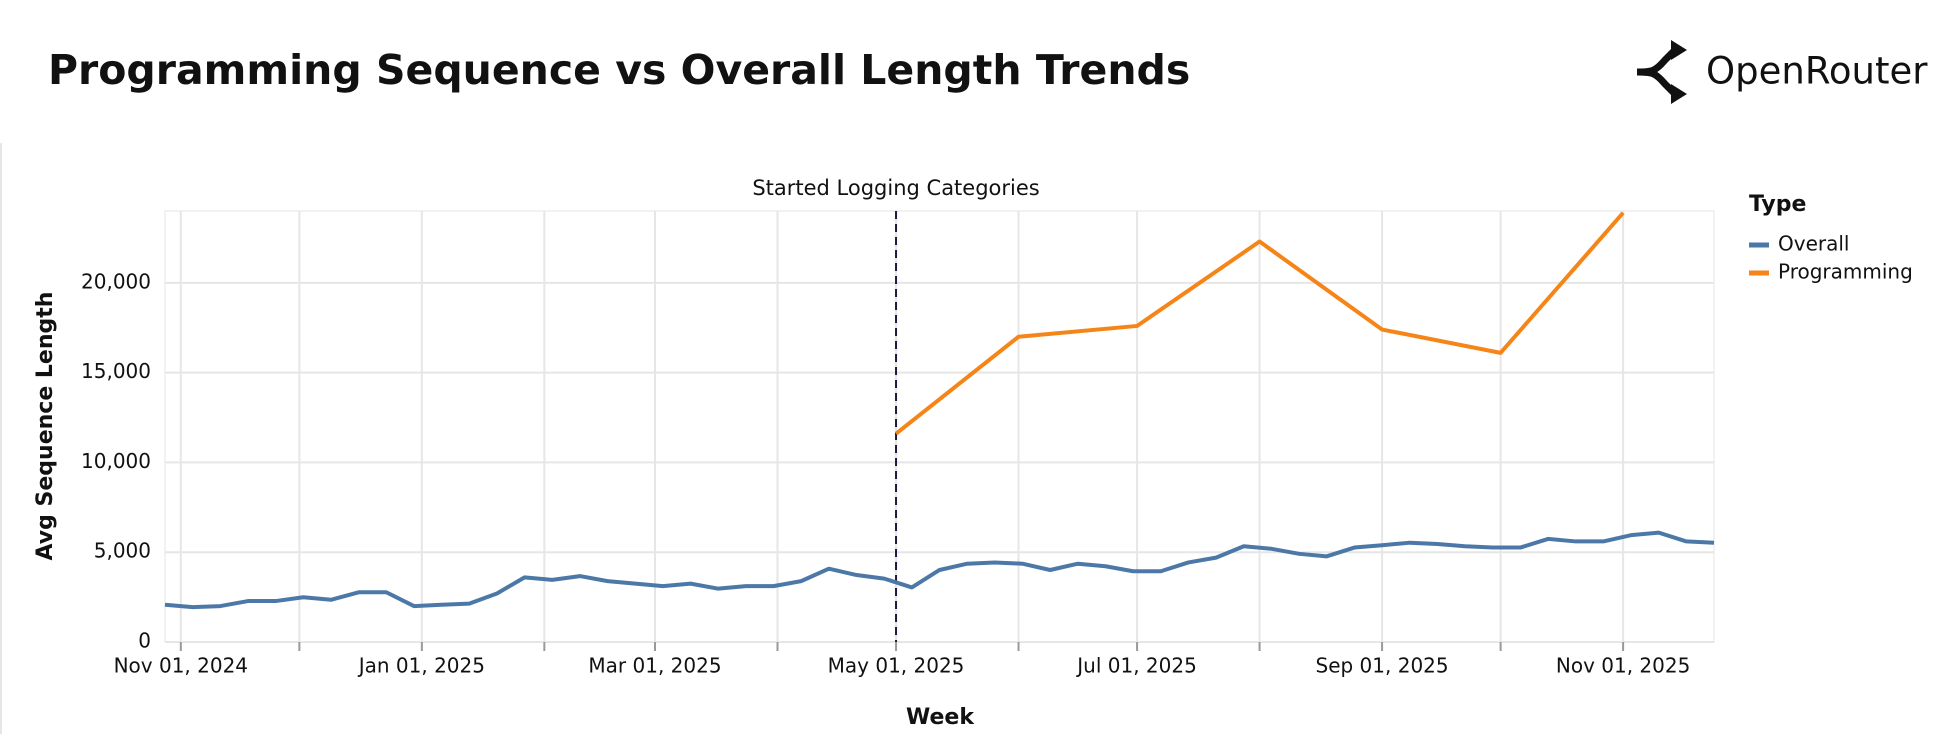 This screenshot has width=1938, height=738. Describe the element at coordinates (1777, 204) in the screenshot. I see `legend-title: Type` at that location.